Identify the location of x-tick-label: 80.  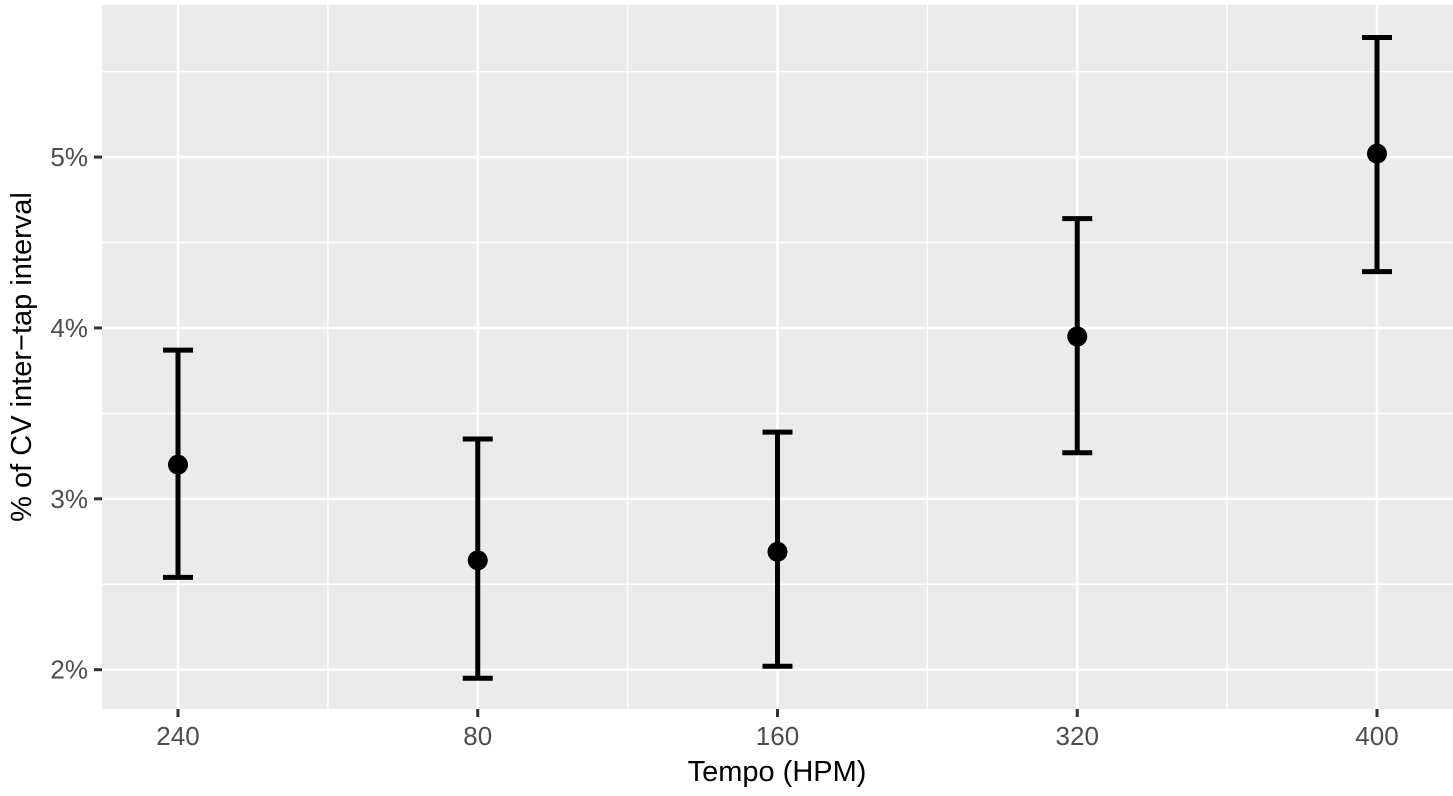
(477, 736).